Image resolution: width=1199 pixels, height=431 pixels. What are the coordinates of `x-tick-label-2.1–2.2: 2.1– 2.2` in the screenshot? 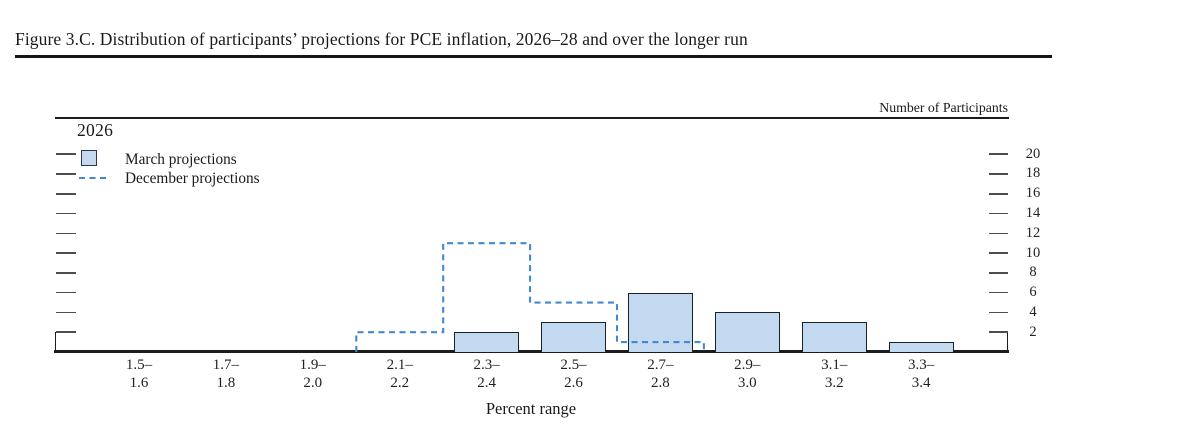 It's located at (400, 374).